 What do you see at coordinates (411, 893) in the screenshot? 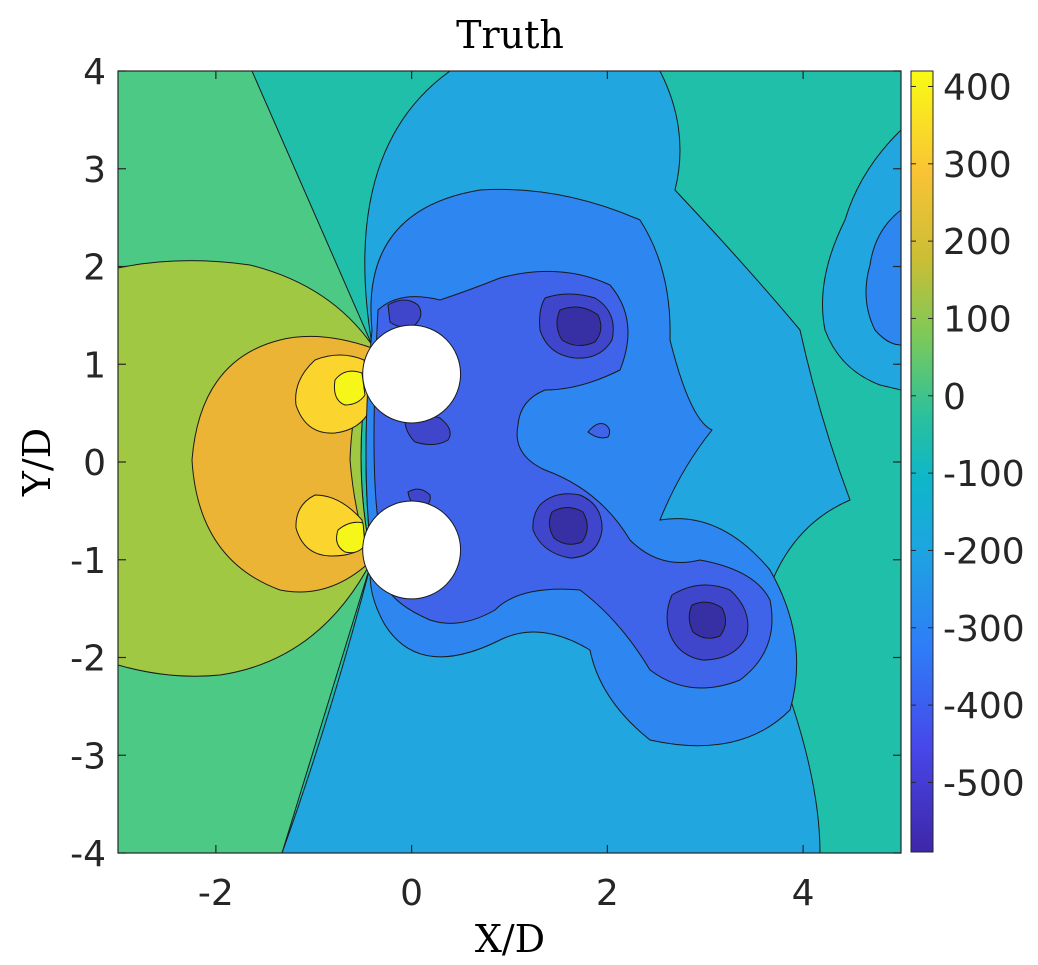
I see `x-tick-label: 0` at bounding box center [411, 893].